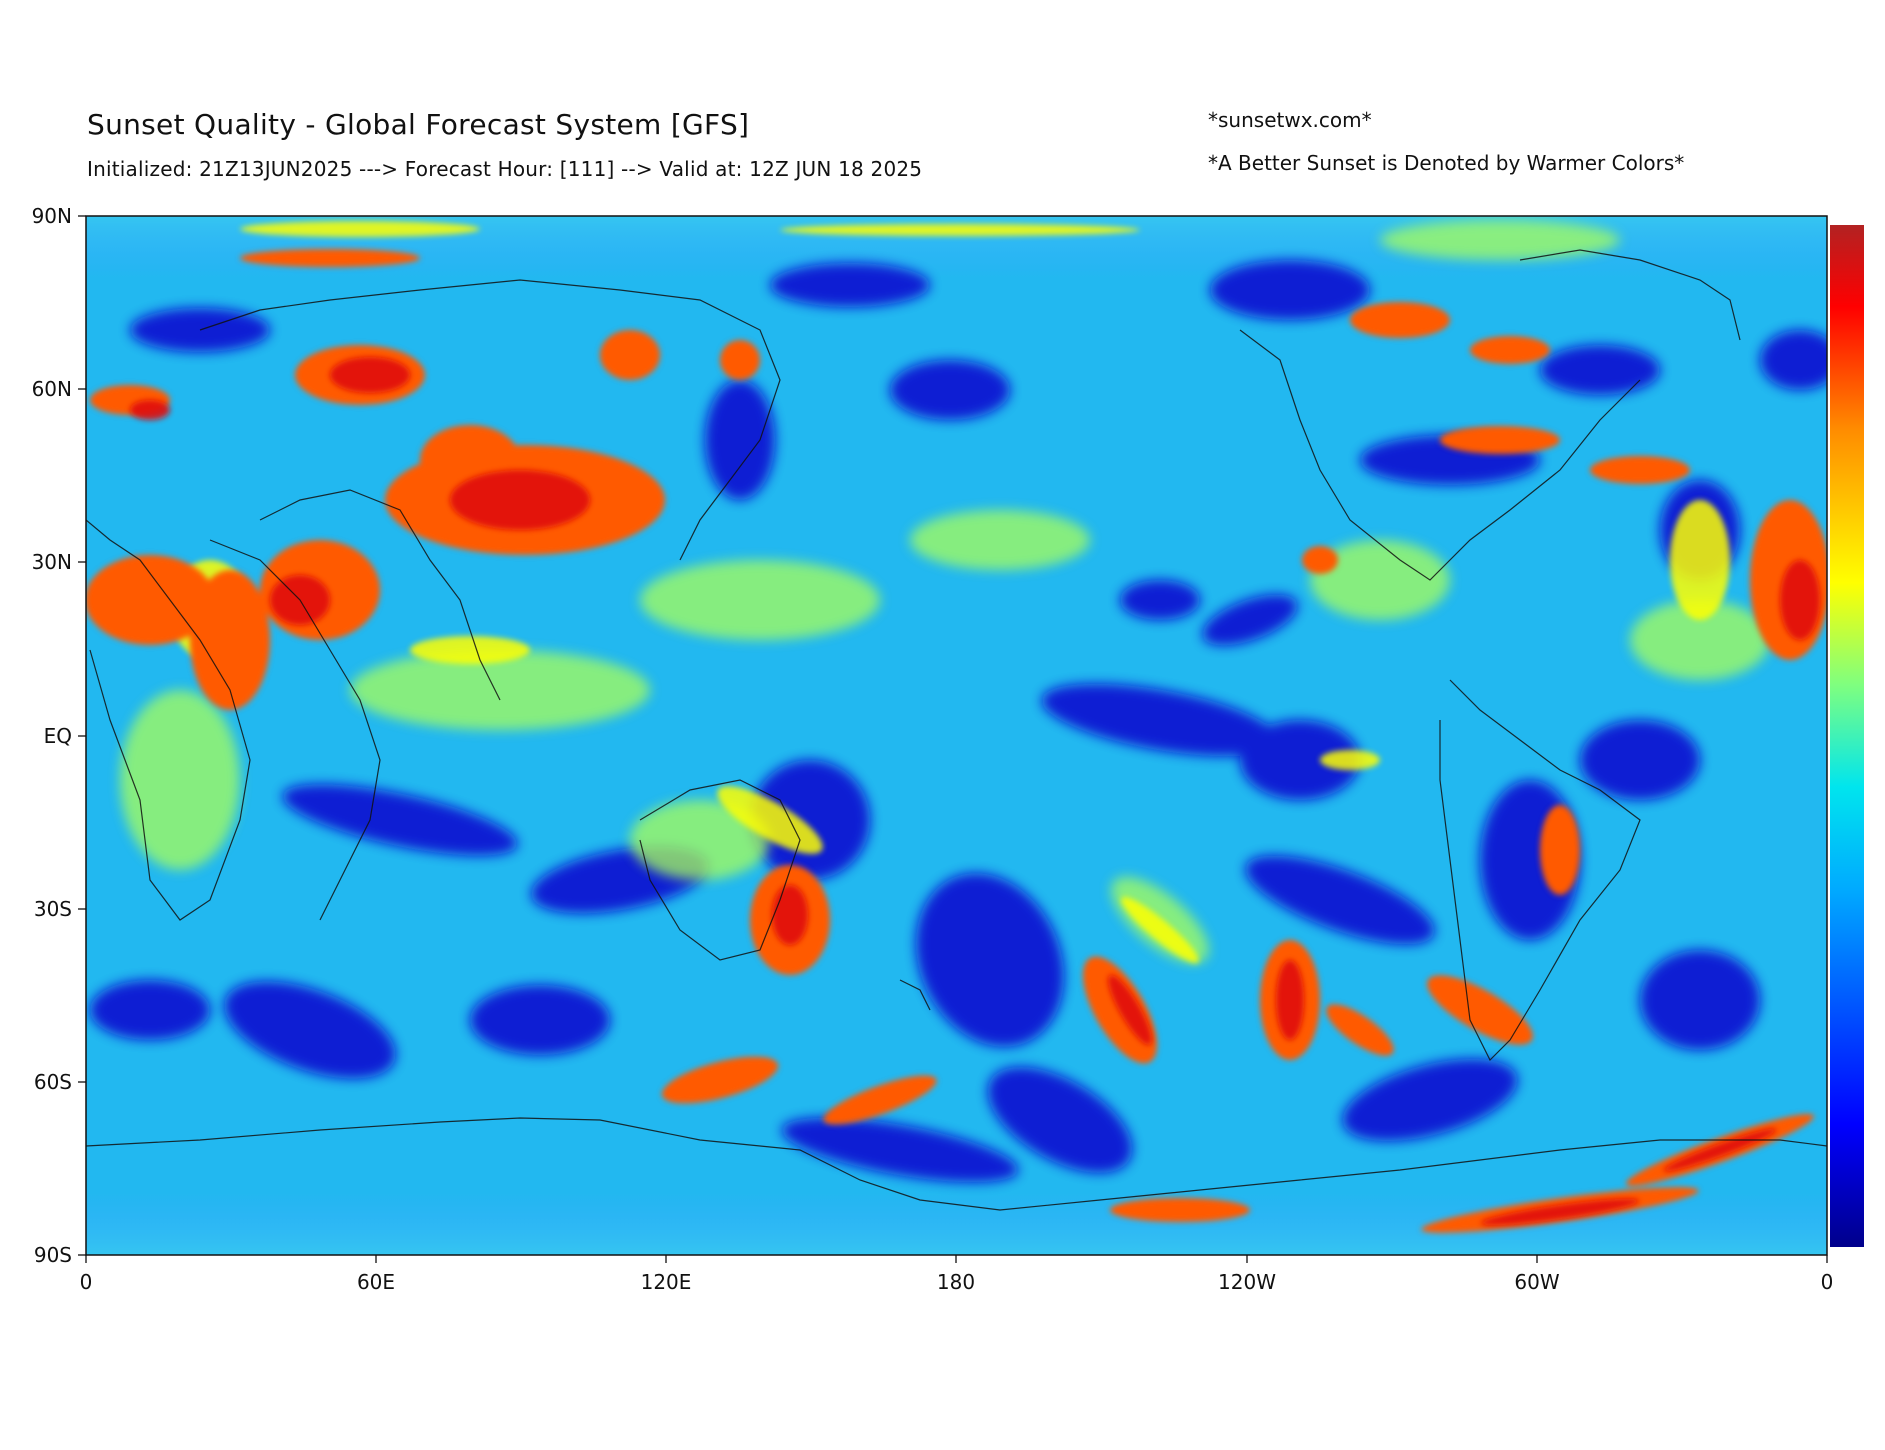 The height and width of the screenshot is (1450, 1885). I want to click on lat-tick-label: 30N, so click(52, 562).